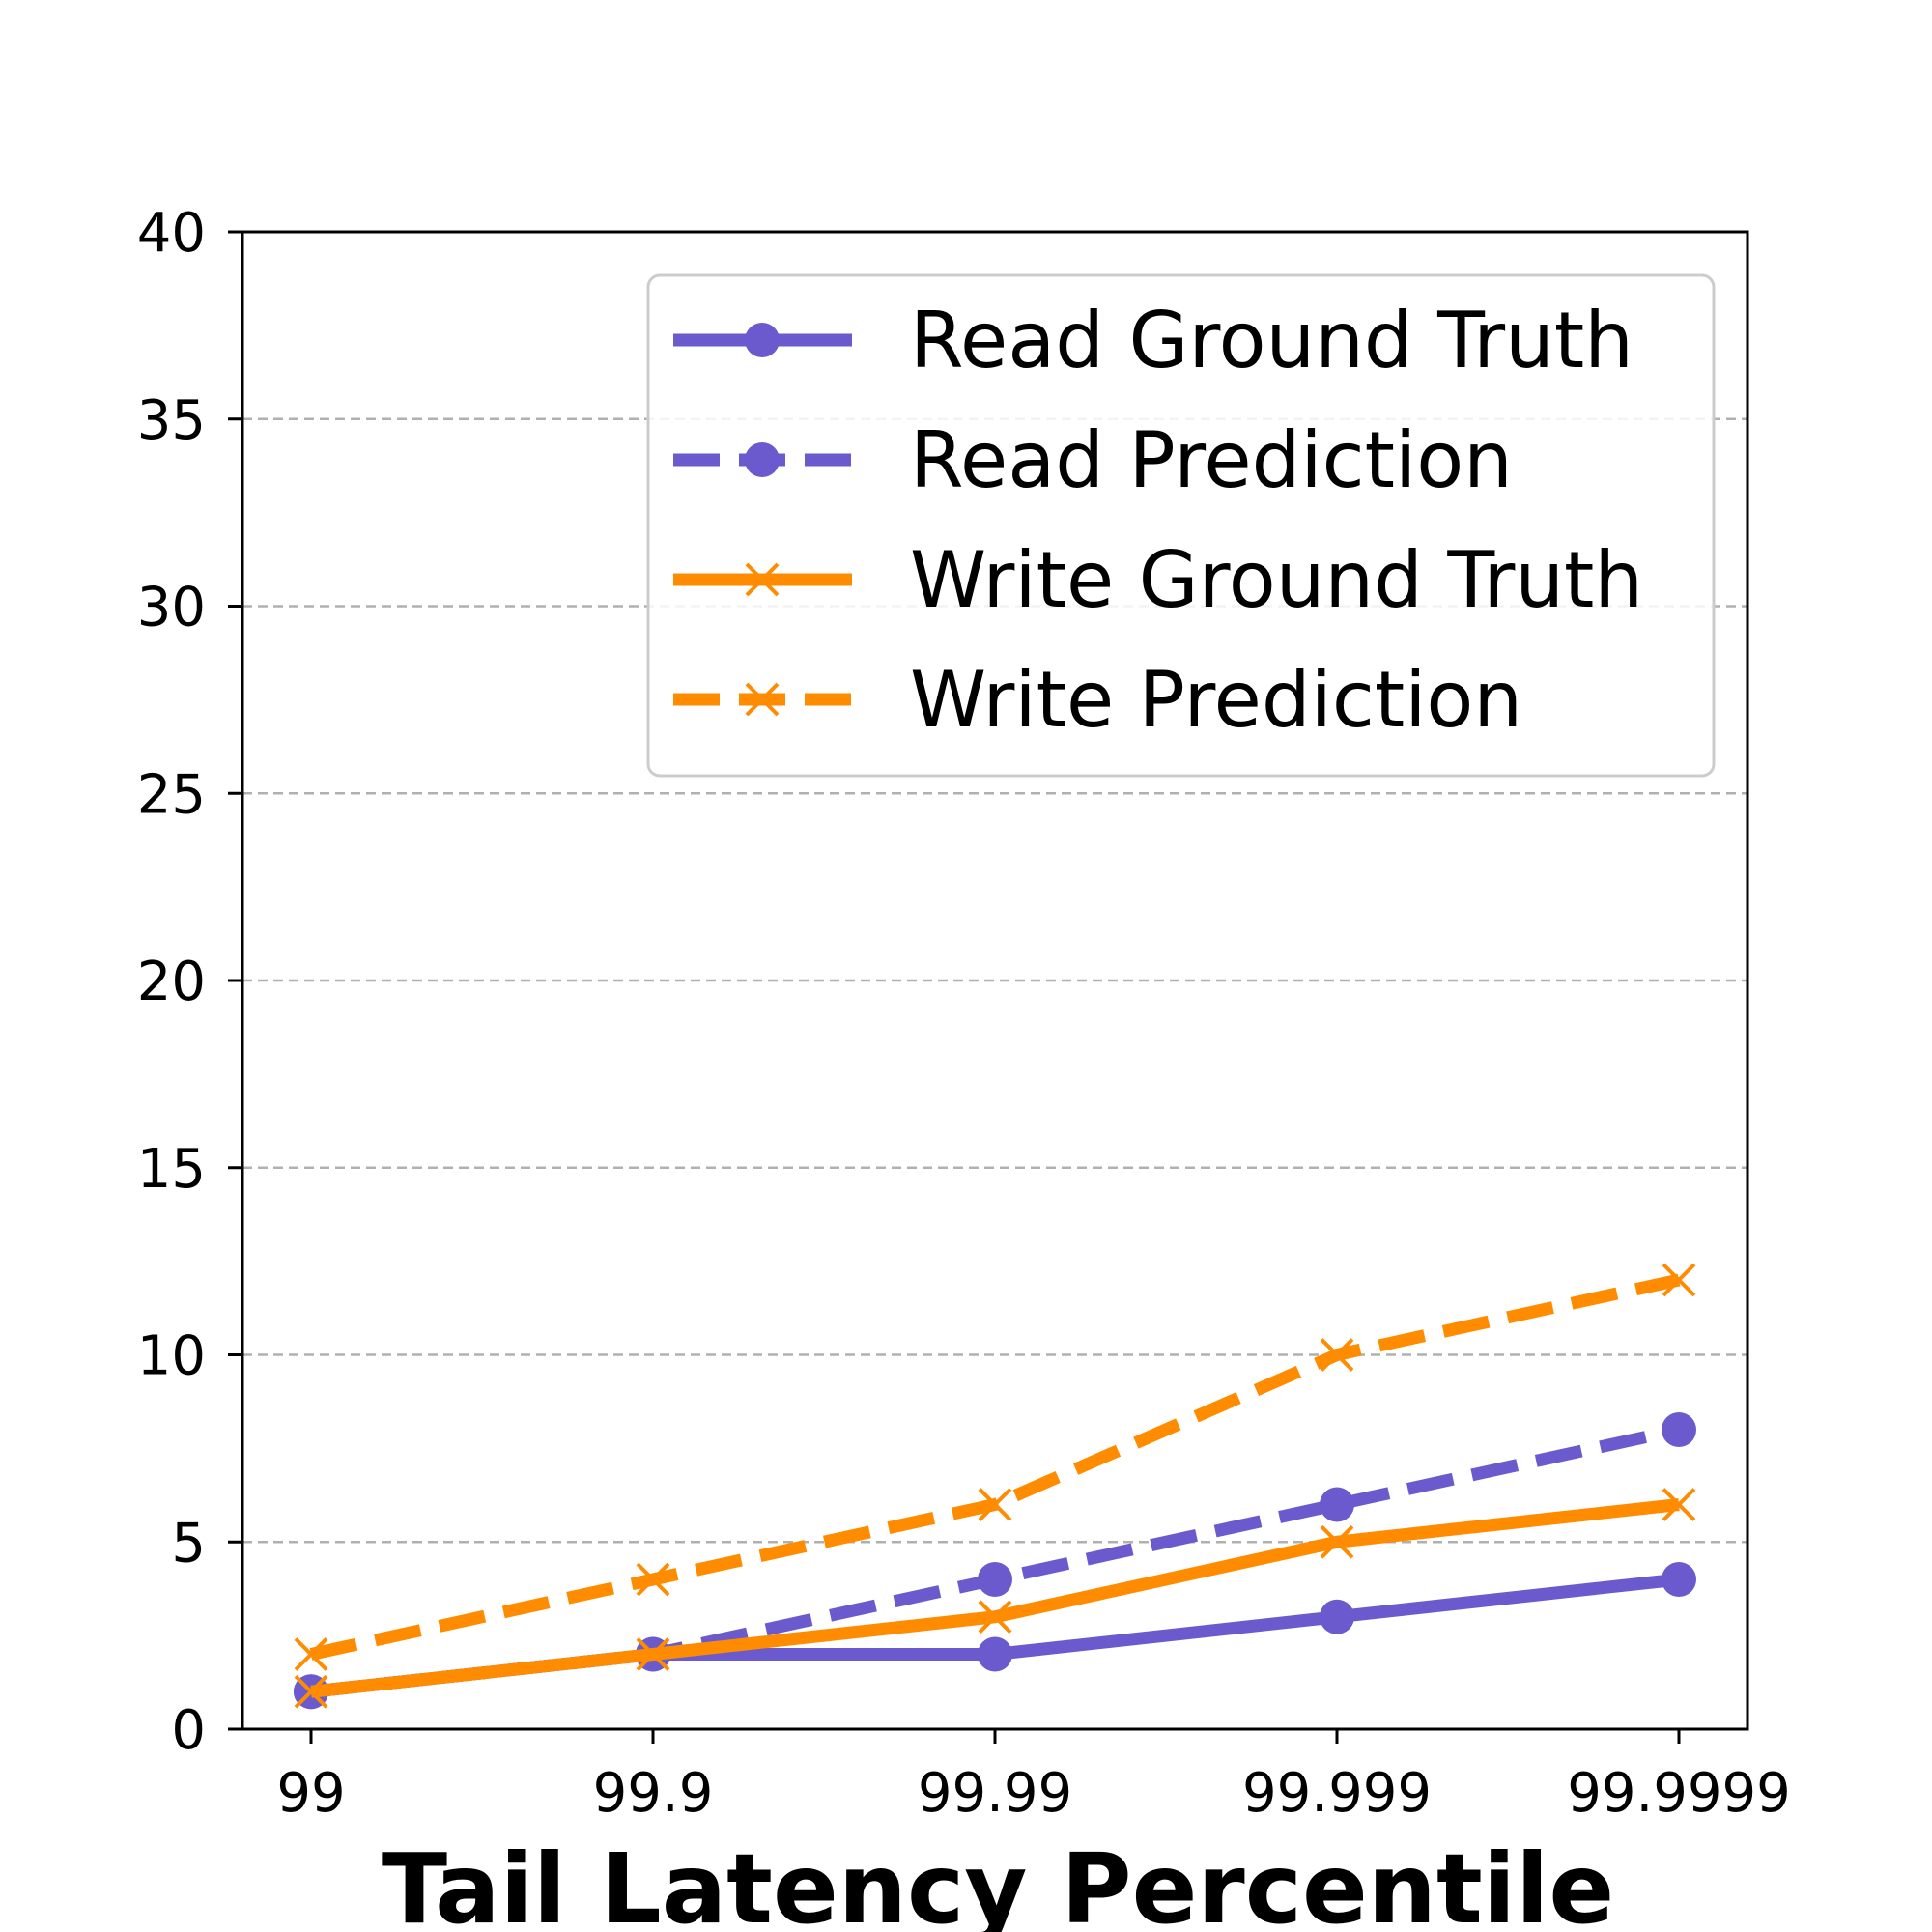 This screenshot has width=1932, height=1932. Describe the element at coordinates (171, 420) in the screenshot. I see `y-tick-label: 35` at that location.